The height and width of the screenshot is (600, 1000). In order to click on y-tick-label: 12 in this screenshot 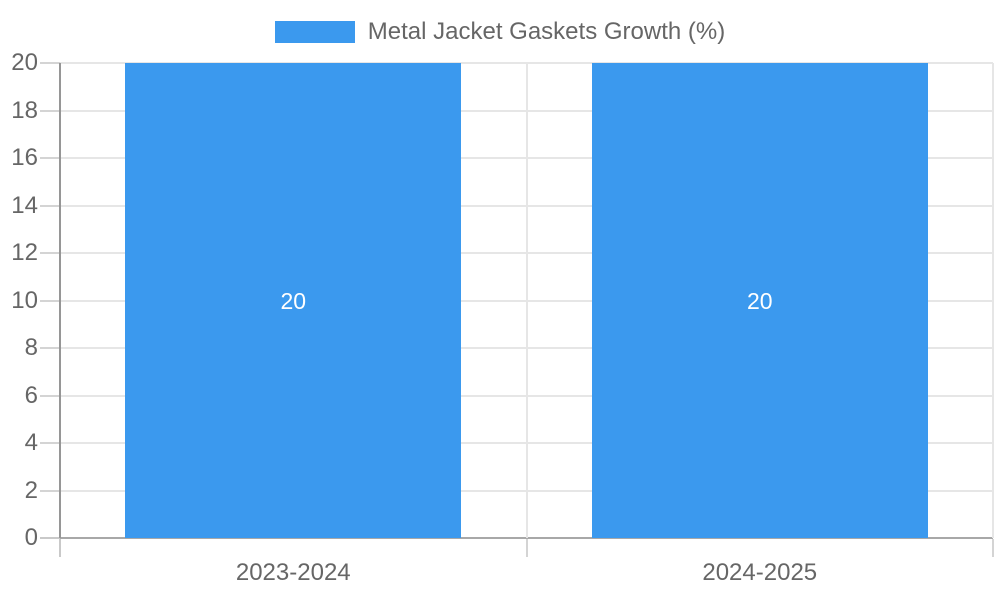, I will do `click(24, 252)`.